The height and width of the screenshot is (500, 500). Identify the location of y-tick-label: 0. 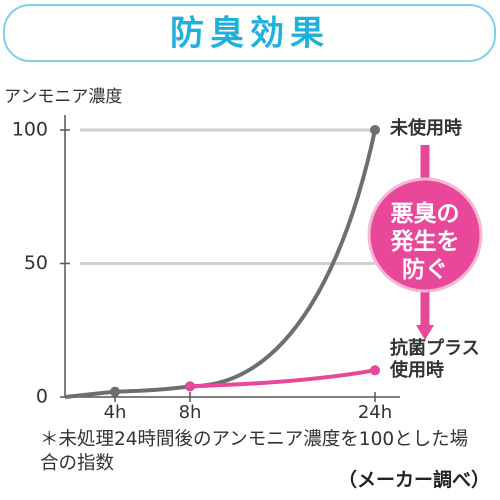
(42, 397).